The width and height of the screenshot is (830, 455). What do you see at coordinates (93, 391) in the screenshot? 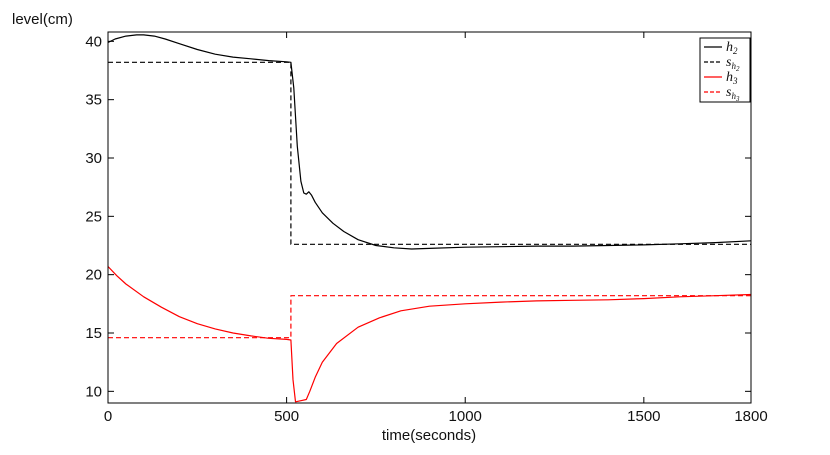
I see `y-tick-label: 10` at bounding box center [93, 391].